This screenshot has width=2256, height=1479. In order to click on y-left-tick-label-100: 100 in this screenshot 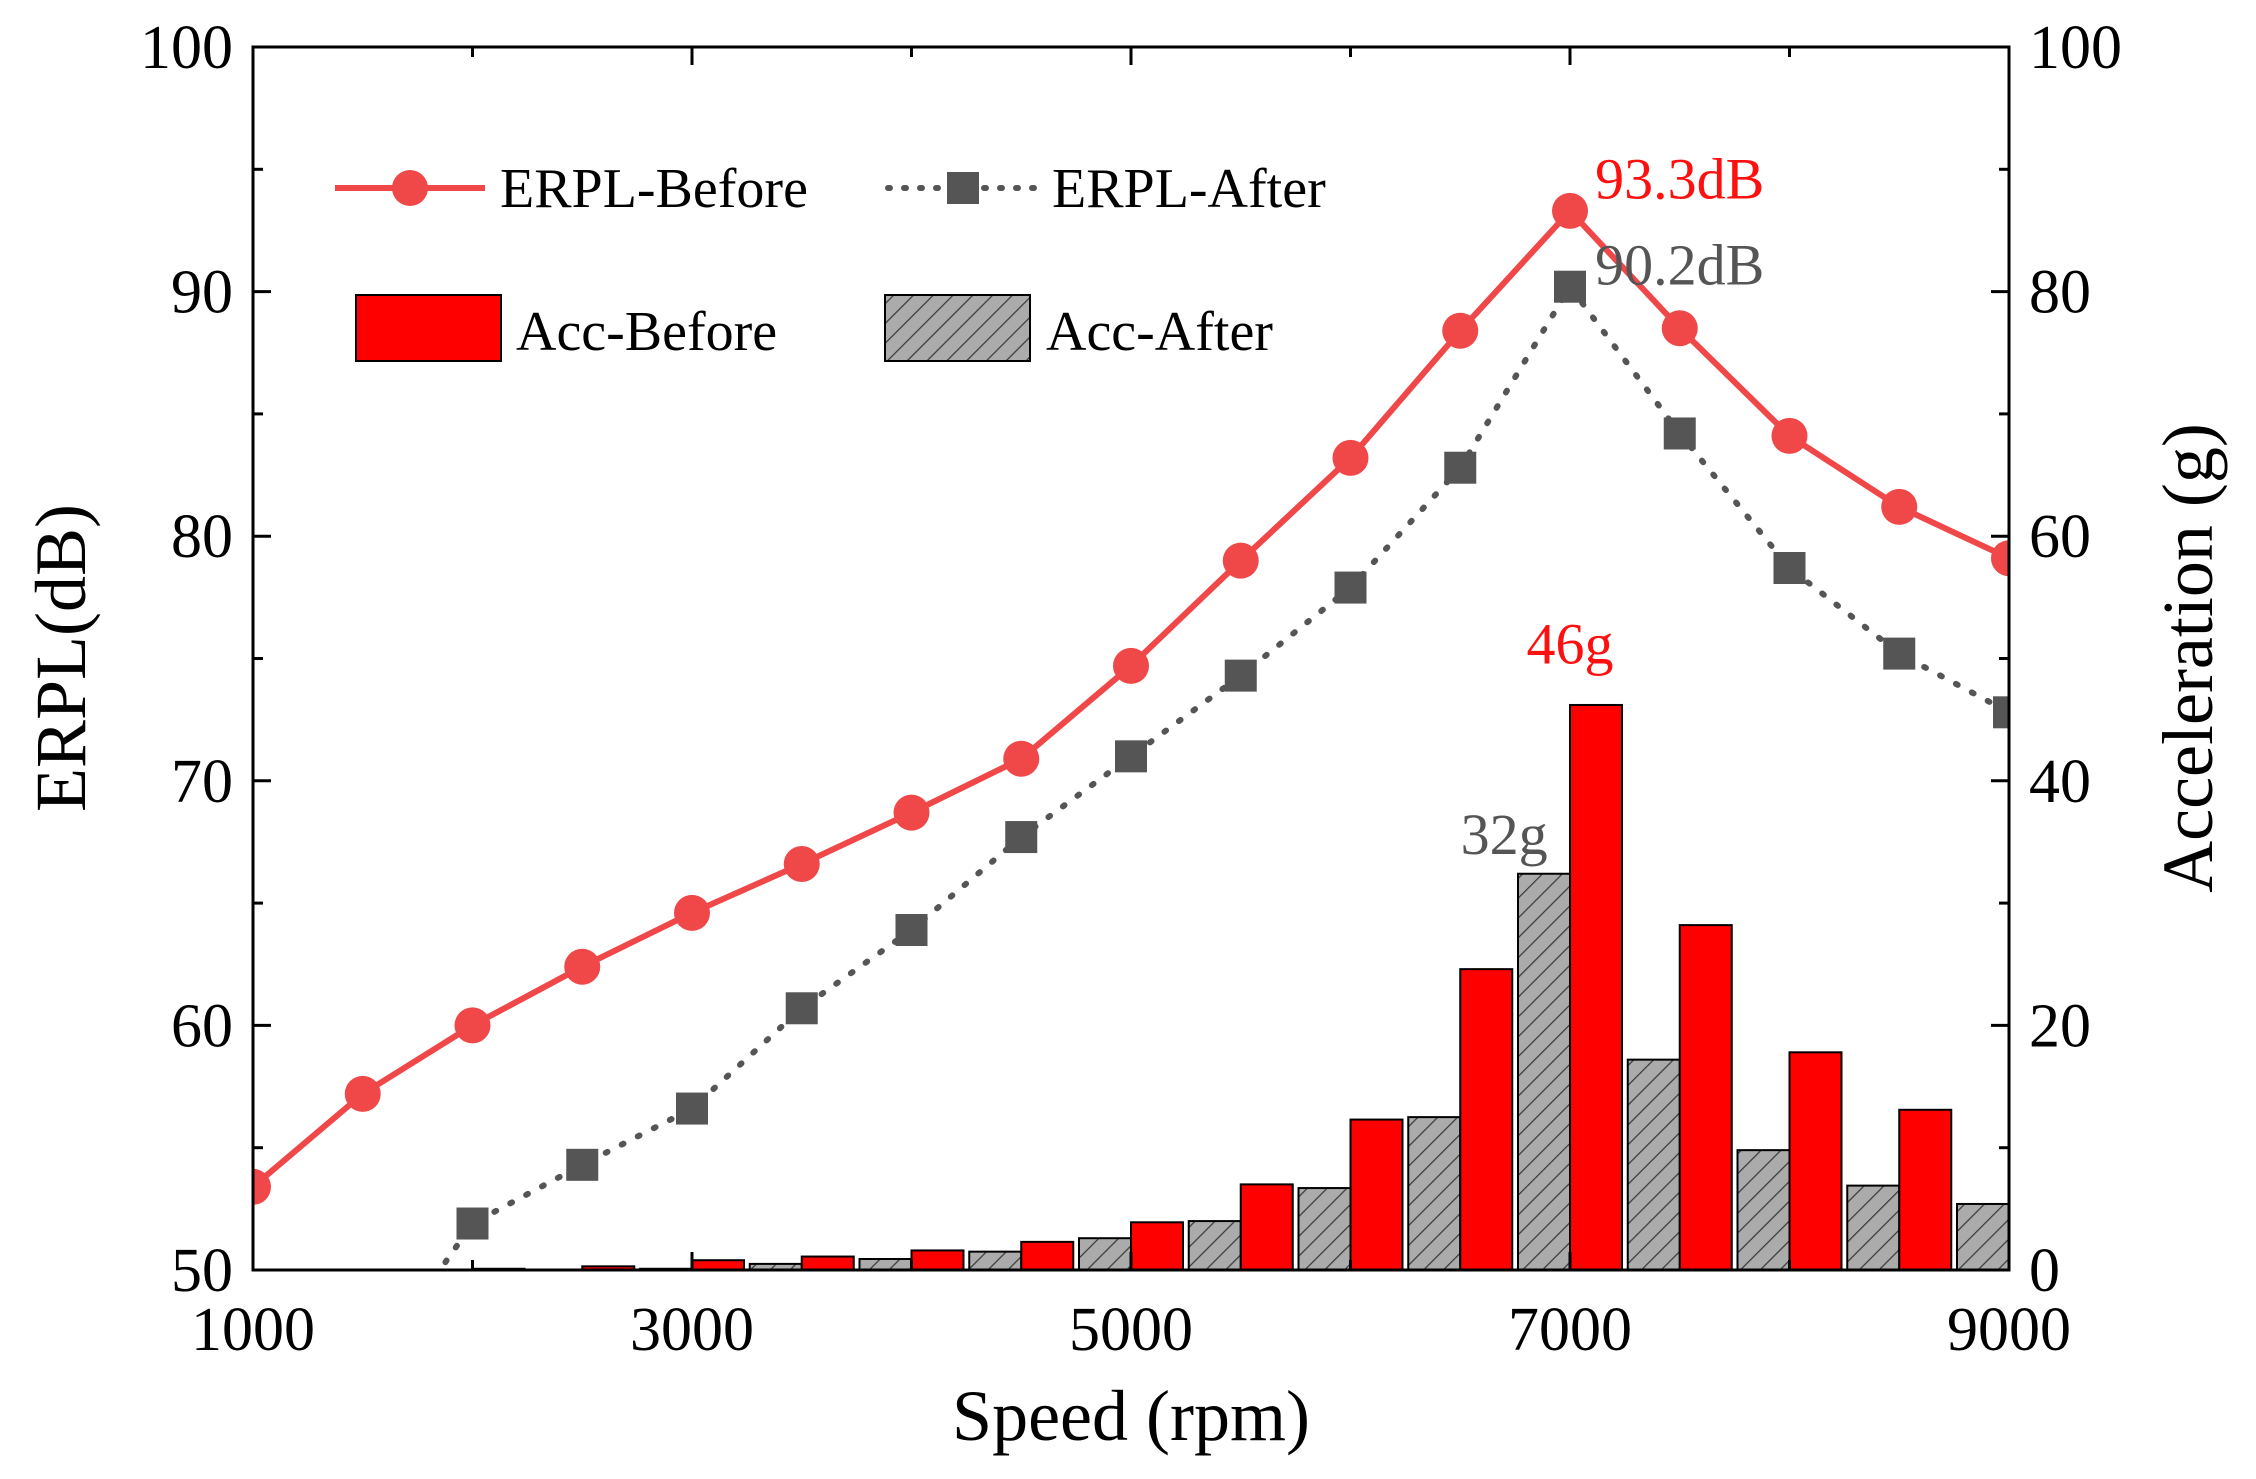, I will do `click(186, 48)`.